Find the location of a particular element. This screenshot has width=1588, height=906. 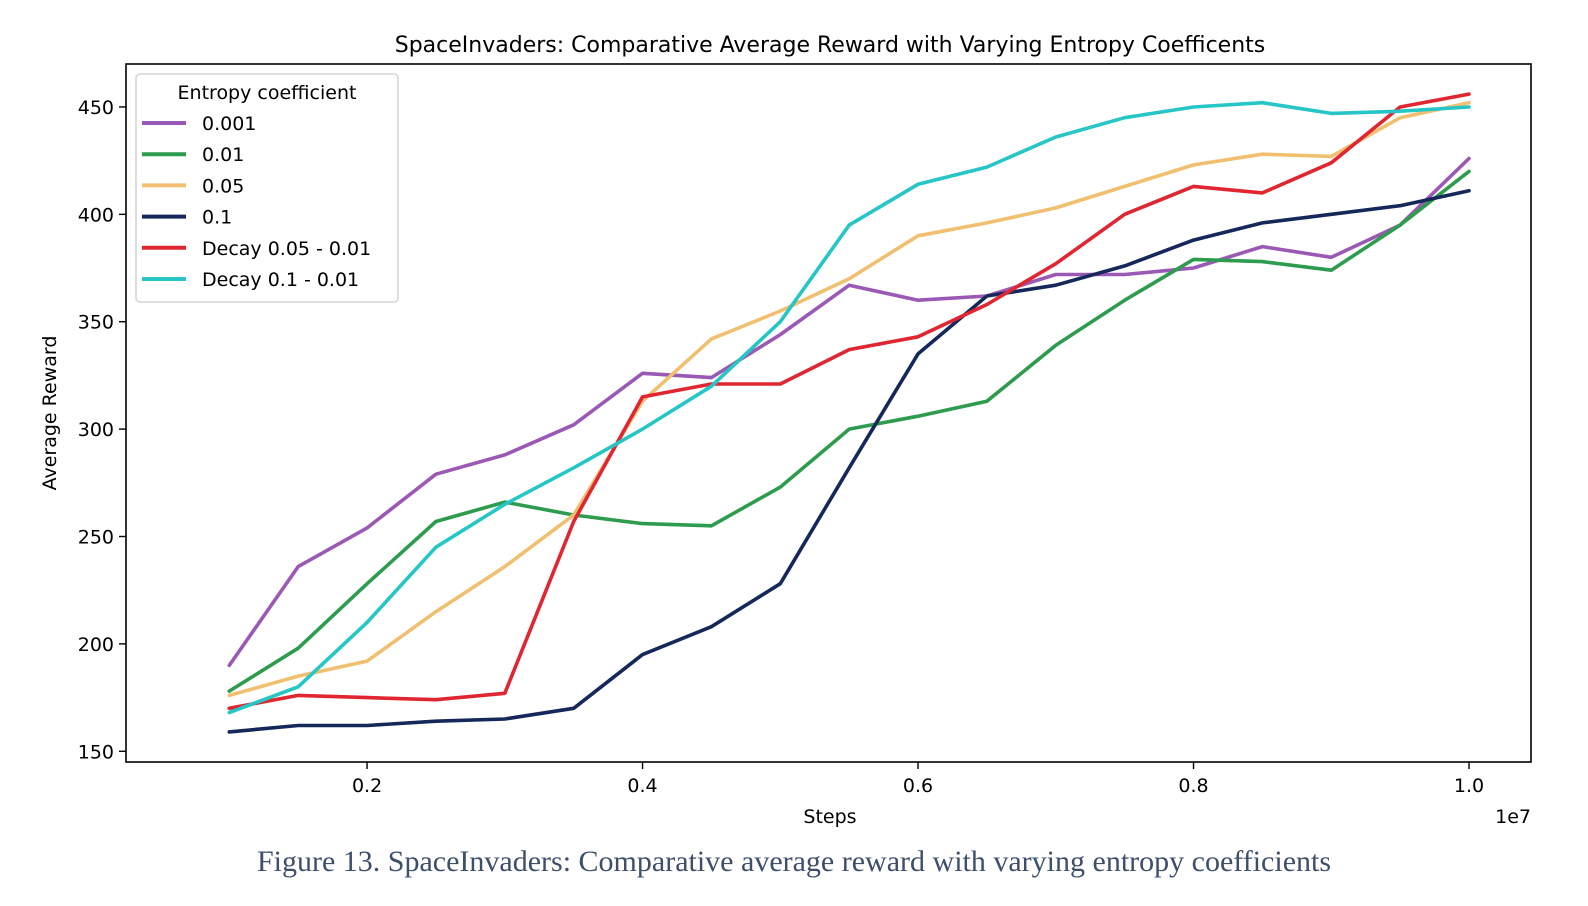

x-axis-multiplier: 1e7 is located at coordinates (1513, 817).